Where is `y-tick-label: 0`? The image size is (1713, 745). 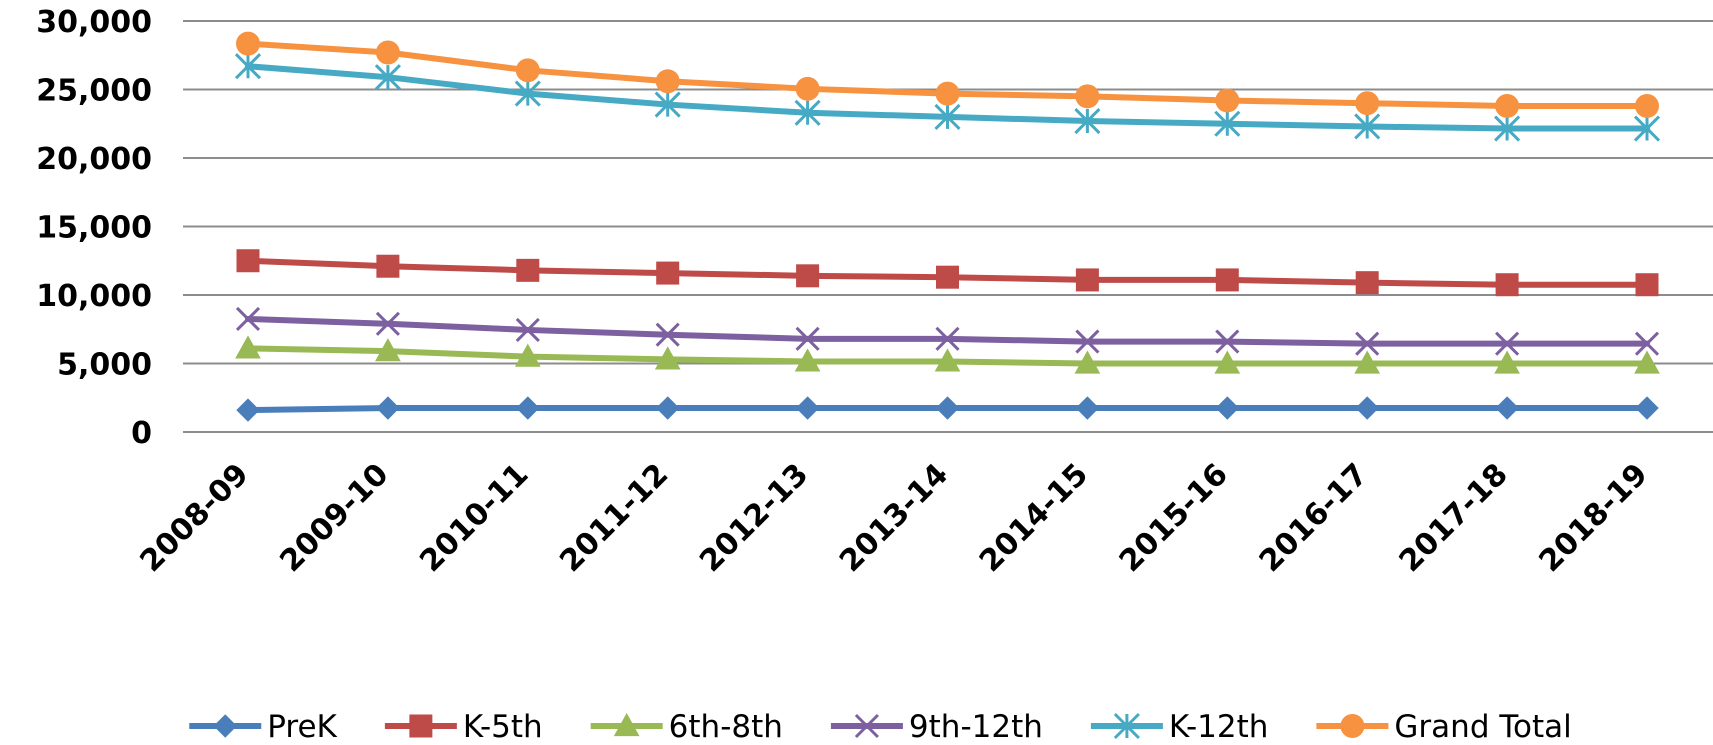
y-tick-label: 0 is located at coordinates (141, 433).